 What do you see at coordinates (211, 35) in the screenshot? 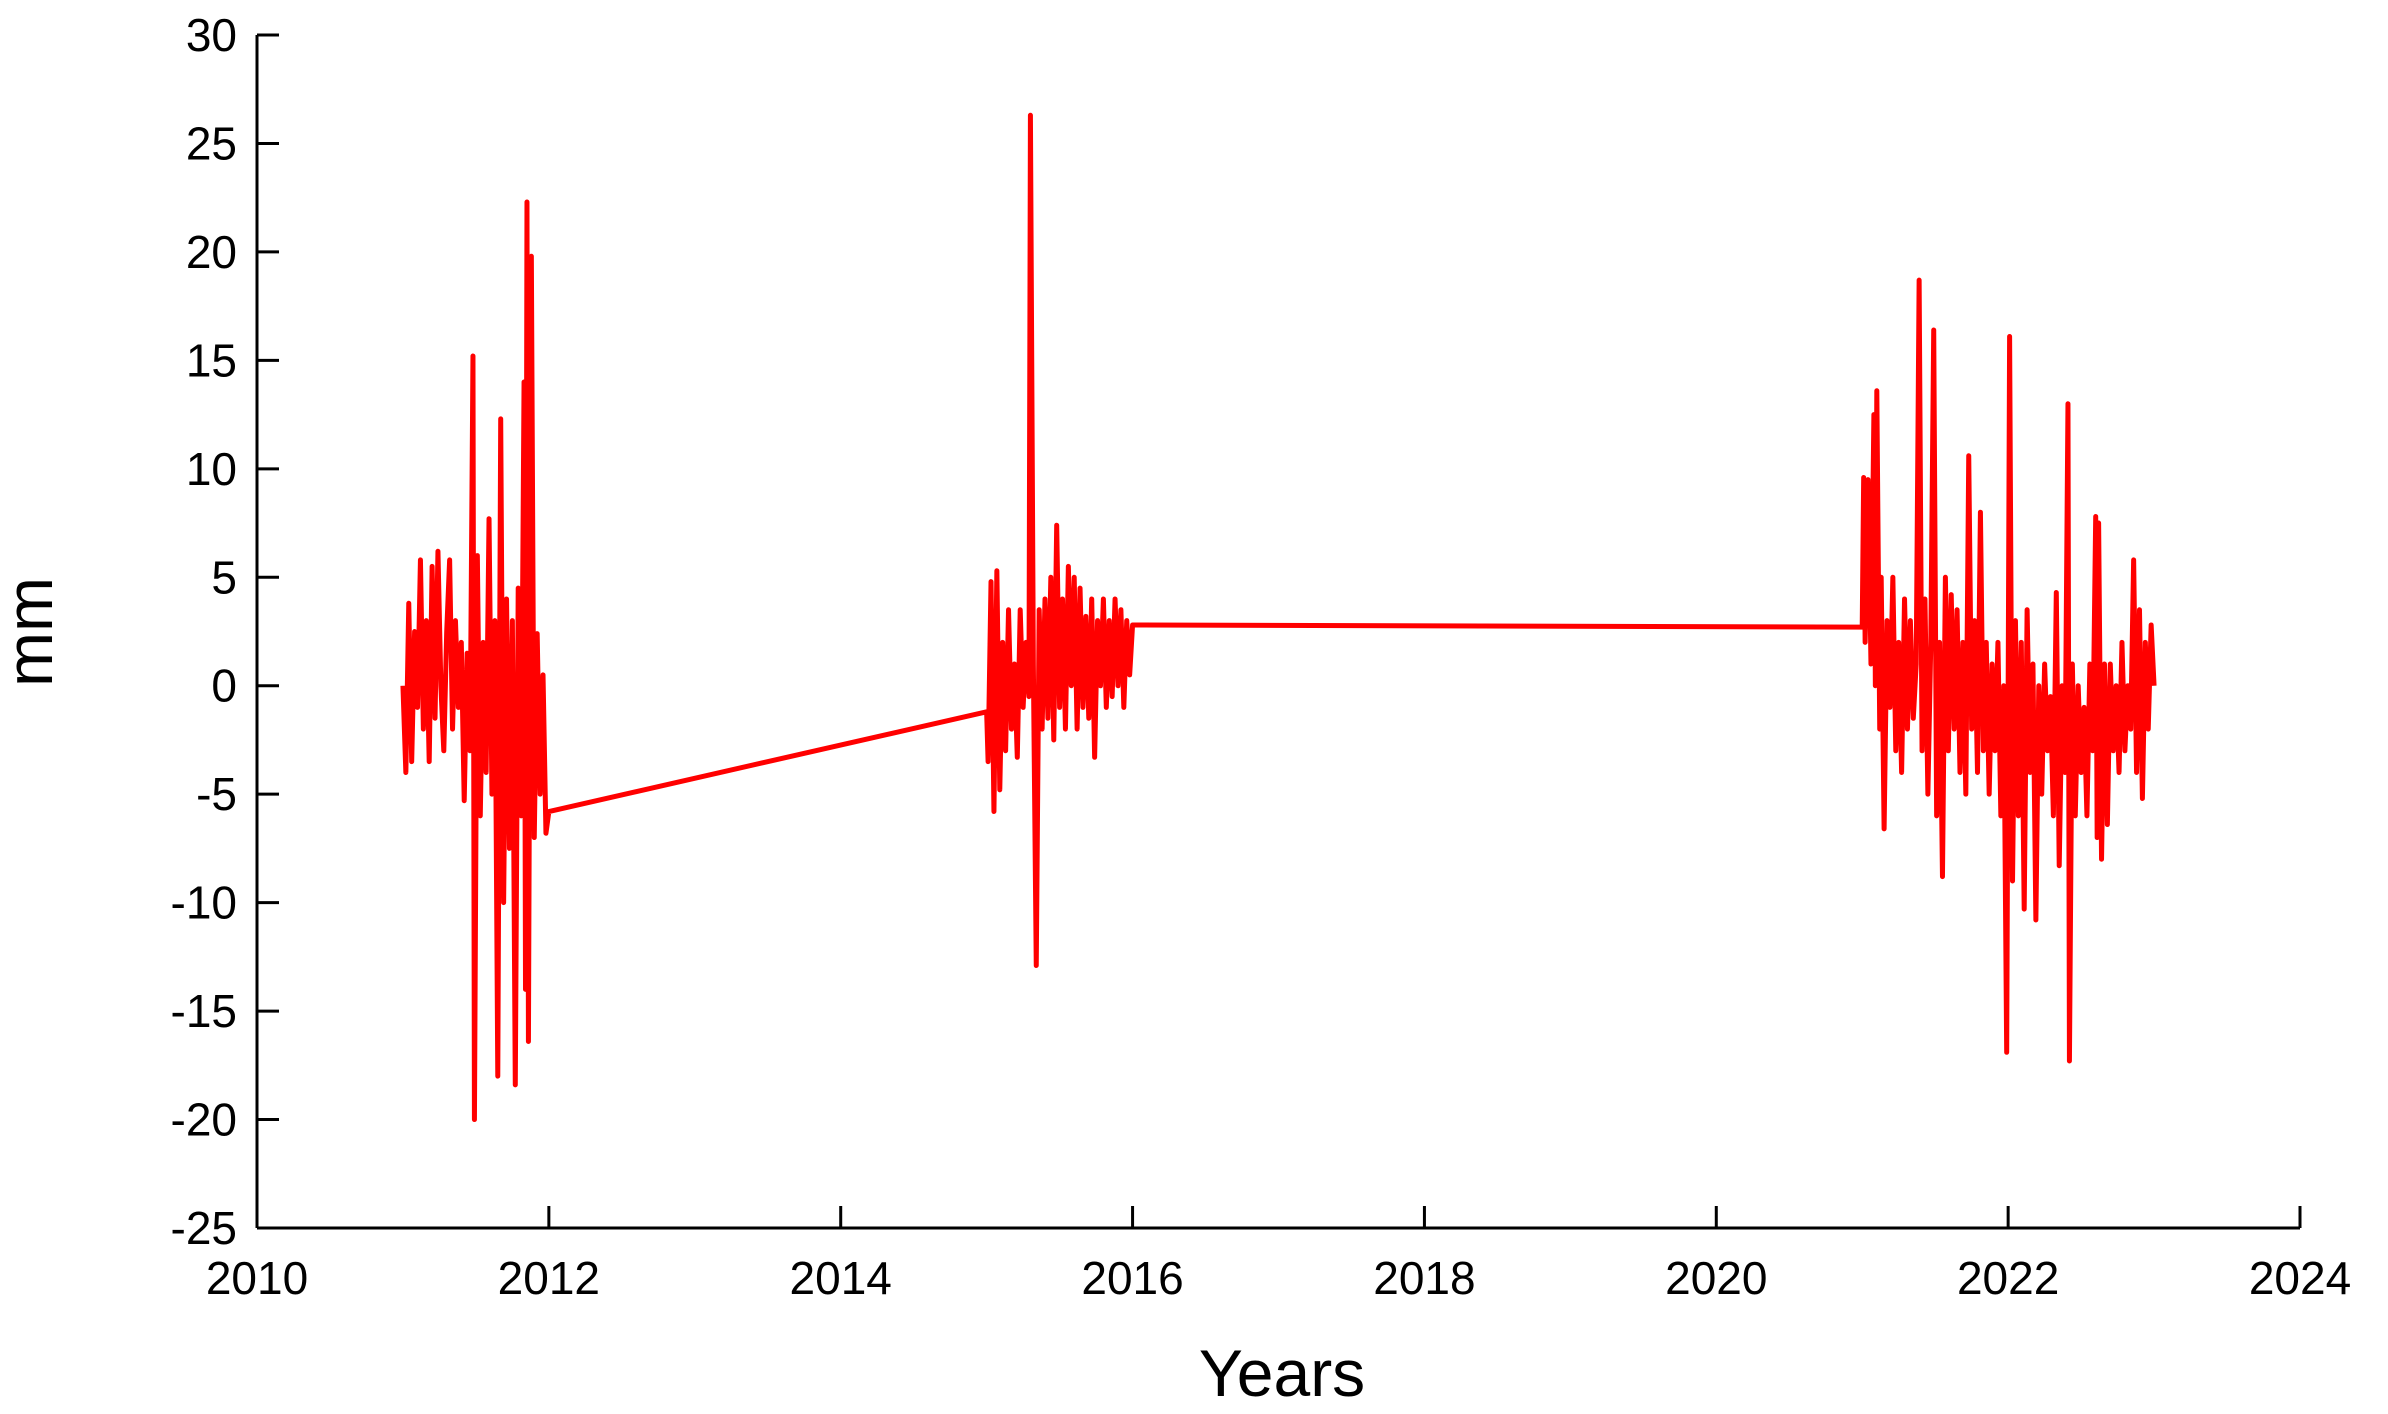
I see `y-tick-label: 30` at bounding box center [211, 35].